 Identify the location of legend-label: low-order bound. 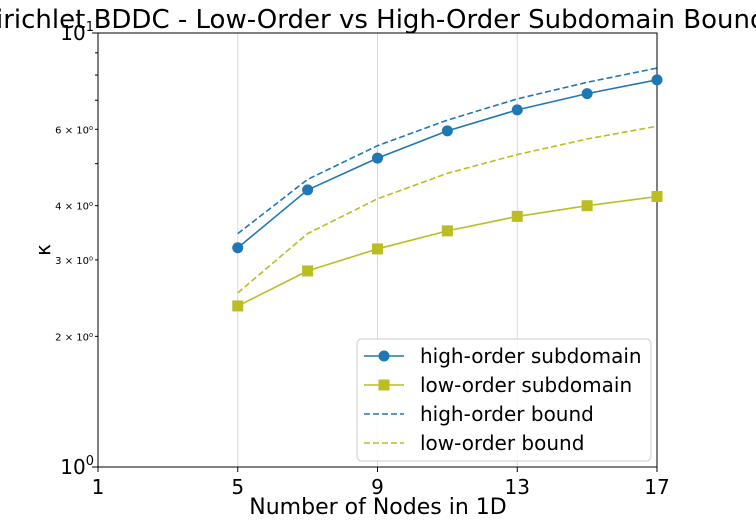
(502, 443).